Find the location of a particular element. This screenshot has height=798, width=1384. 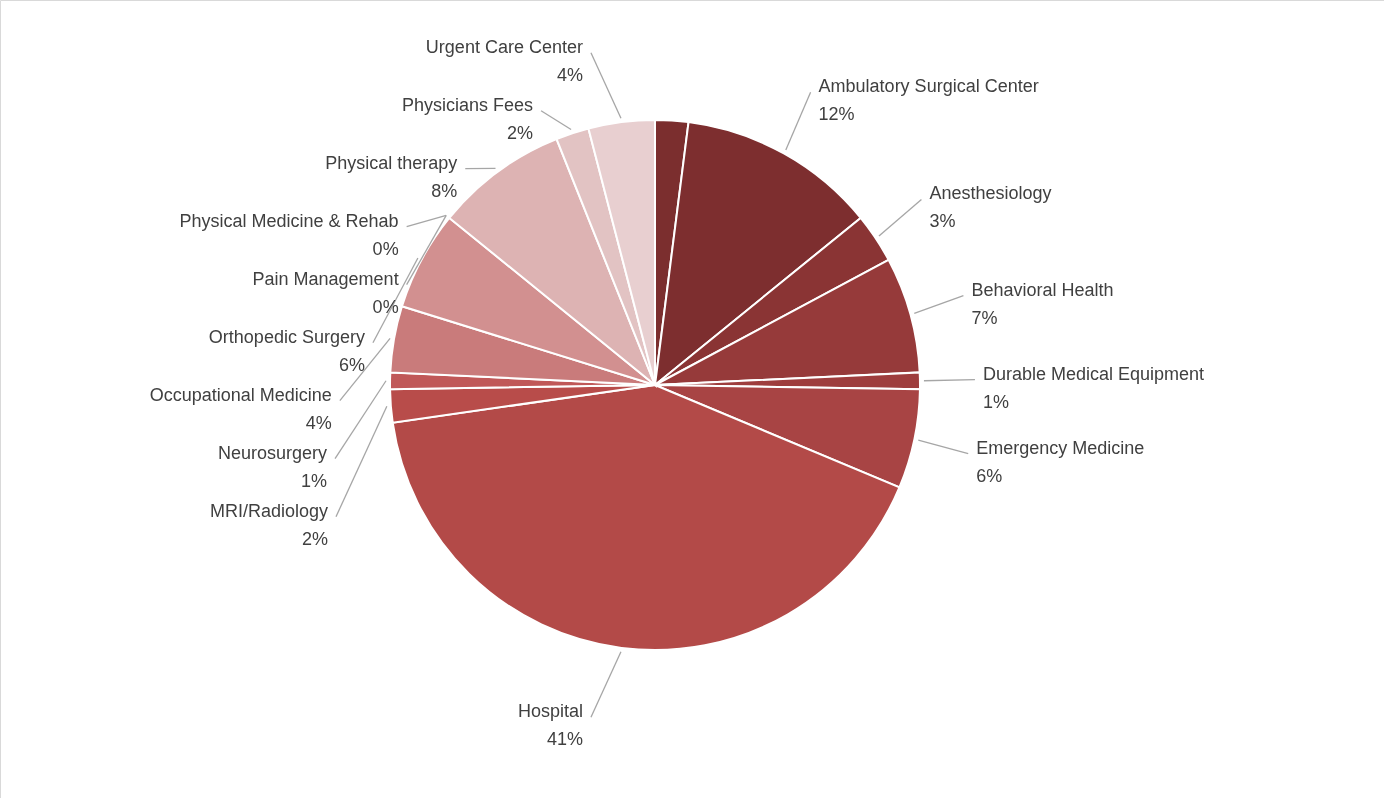

slice-label: Emergency Medicine is located at coordinates (1060, 447).